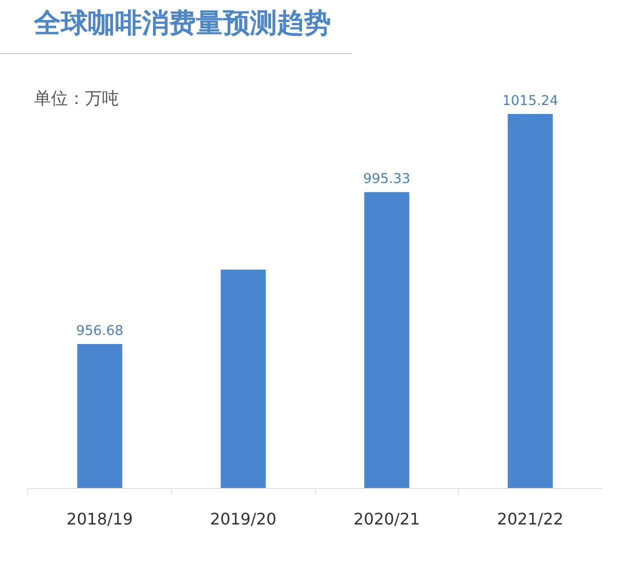 The width and height of the screenshot is (640, 570). What do you see at coordinates (243, 519) in the screenshot?
I see `x-tick-label: 2019/20` at bounding box center [243, 519].